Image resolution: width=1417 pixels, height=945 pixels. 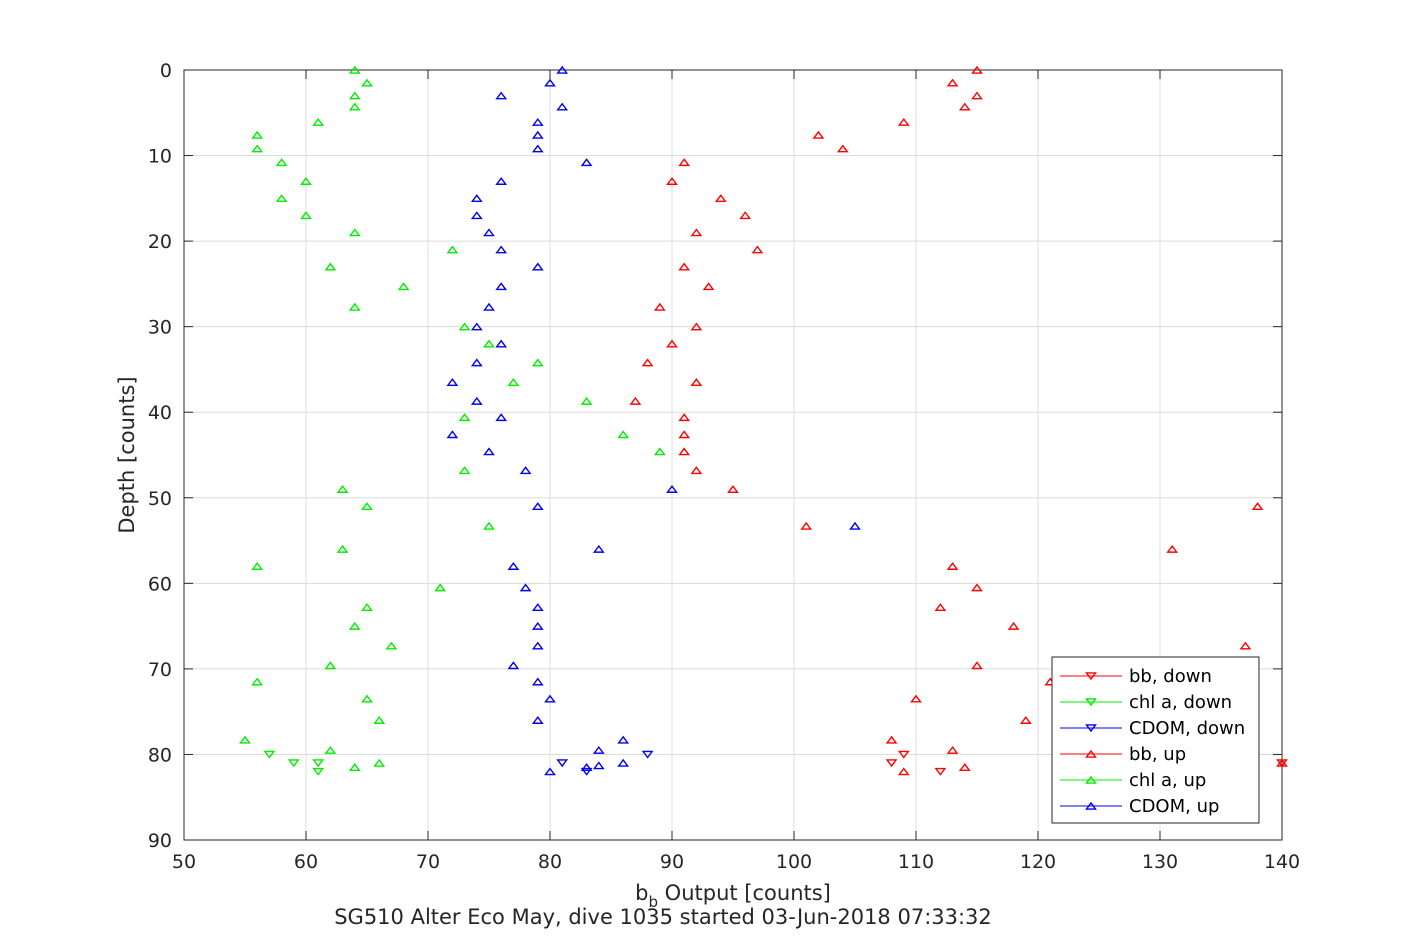 What do you see at coordinates (166, 71) in the screenshot?
I see `y-tick-label: 0` at bounding box center [166, 71].